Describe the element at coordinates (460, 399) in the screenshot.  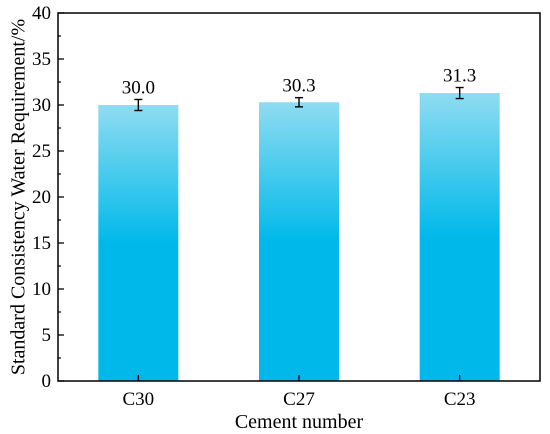
I see `x-tick-label: C23` at that location.